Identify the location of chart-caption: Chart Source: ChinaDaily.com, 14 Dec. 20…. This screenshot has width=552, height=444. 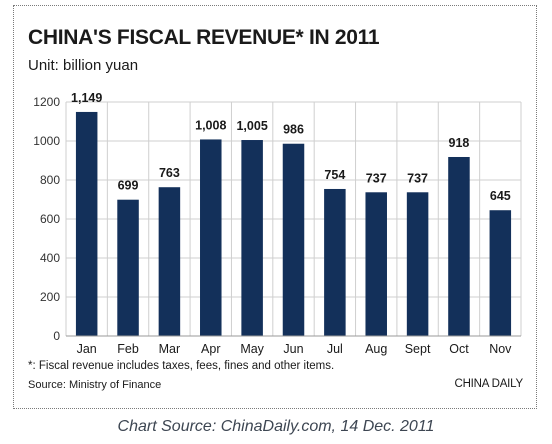
(276, 426).